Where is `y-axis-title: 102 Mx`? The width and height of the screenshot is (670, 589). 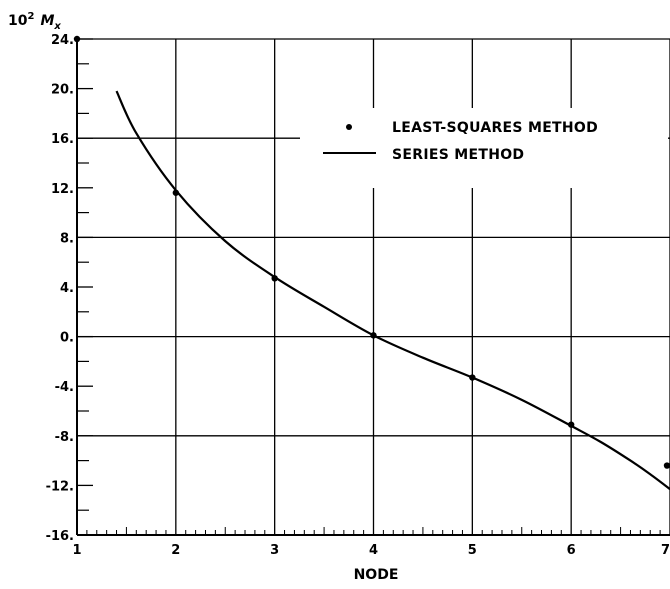
y-axis-title: 102 Mx is located at coordinates (34, 21).